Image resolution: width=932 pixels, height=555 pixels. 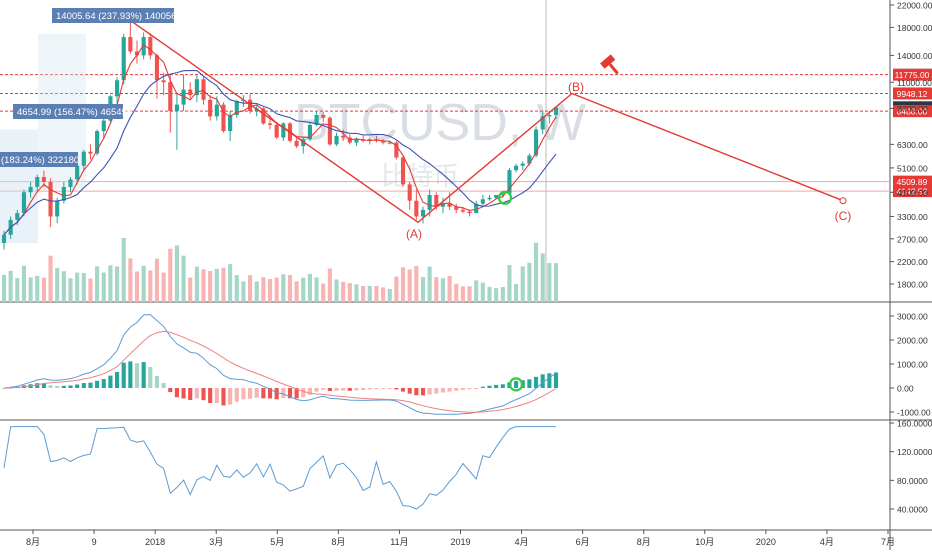 What do you see at coordinates (912, 112) in the screenshot?
I see `price-level-tag-label: 8488.00` at bounding box center [912, 112].